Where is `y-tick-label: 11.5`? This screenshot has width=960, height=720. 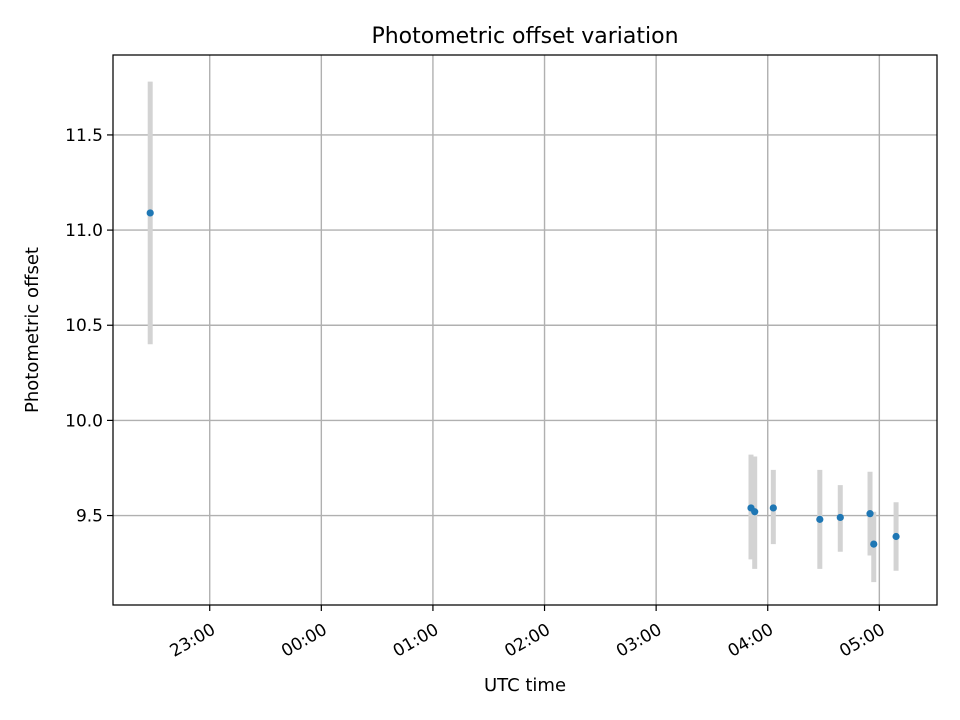
y-tick-label: 11.5 is located at coordinates (84, 136).